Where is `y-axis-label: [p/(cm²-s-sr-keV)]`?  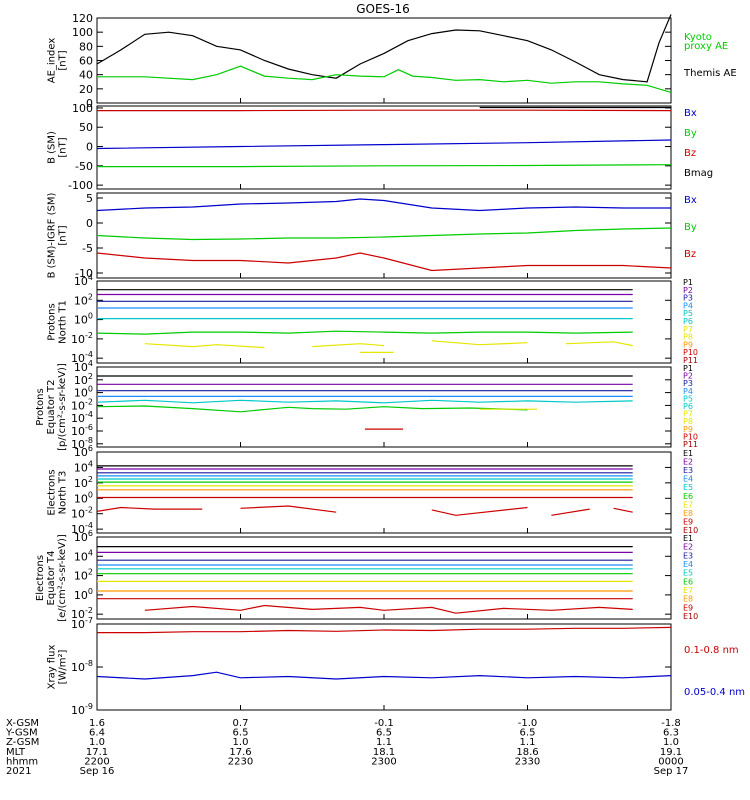 y-axis-label: [p/(cm²-s-sr-keV)] is located at coordinates (62, 407).